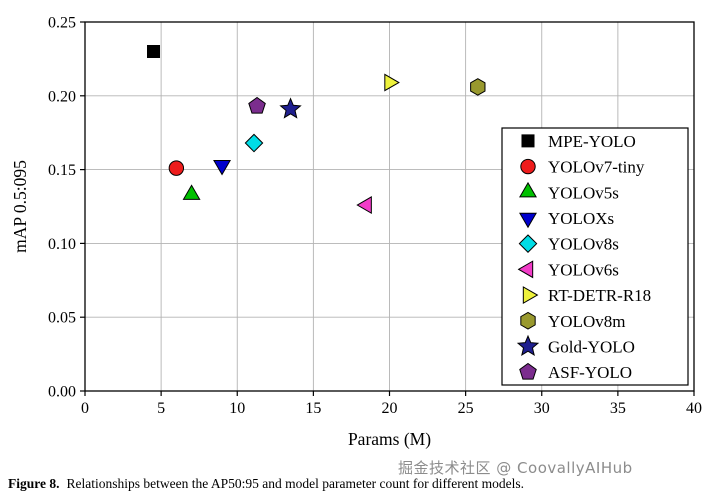  Describe the element at coordinates (161, 408) in the screenshot. I see `x-tick-label: 5` at that location.